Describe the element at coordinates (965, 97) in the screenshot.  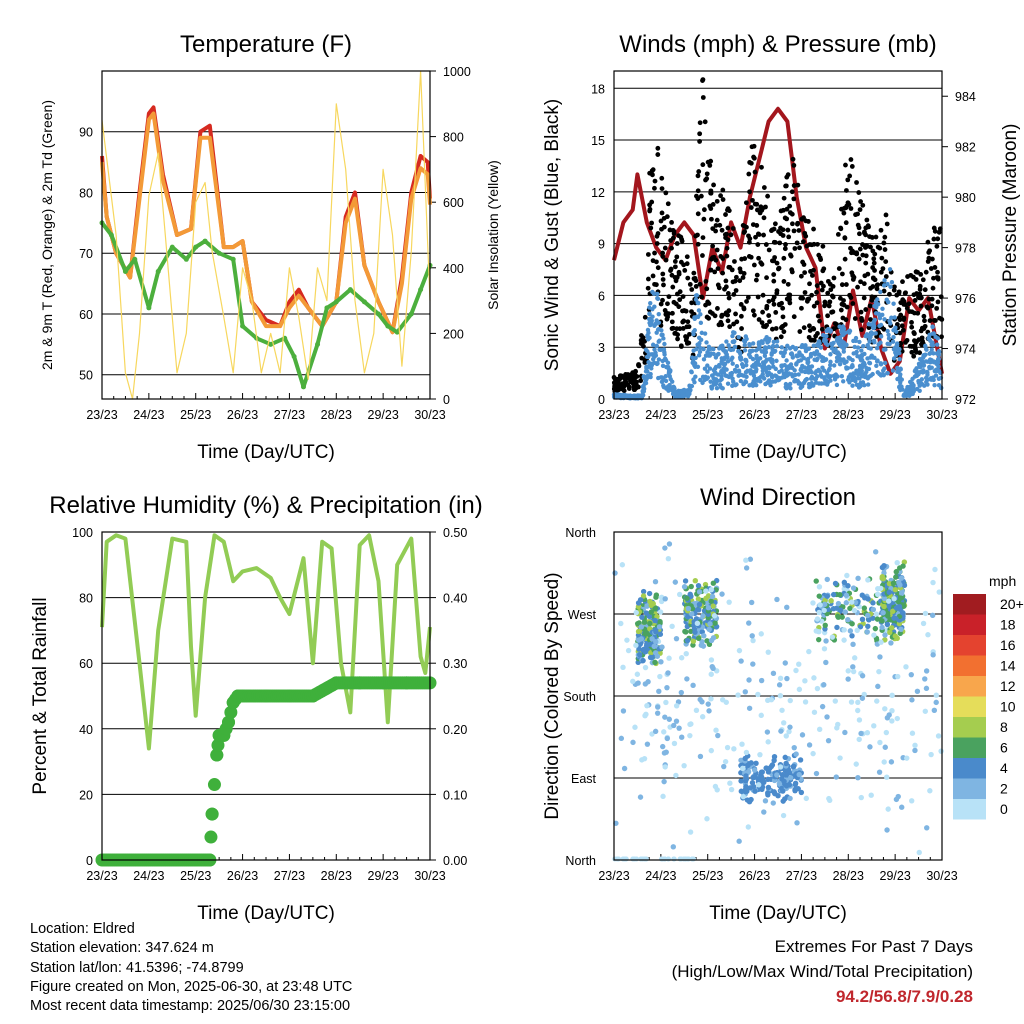
I see `y2-tick-label: 984` at that location.